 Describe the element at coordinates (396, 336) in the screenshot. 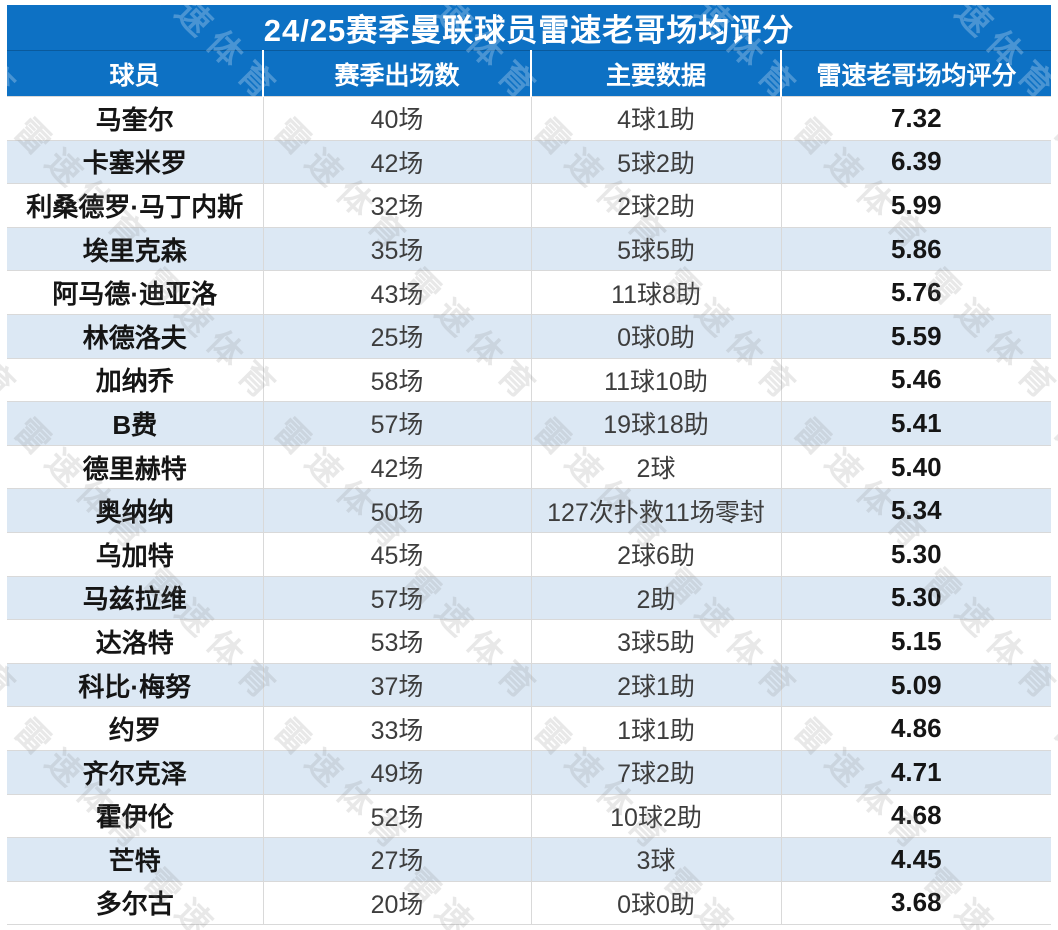

I see `appearances-cell: 25场` at that location.